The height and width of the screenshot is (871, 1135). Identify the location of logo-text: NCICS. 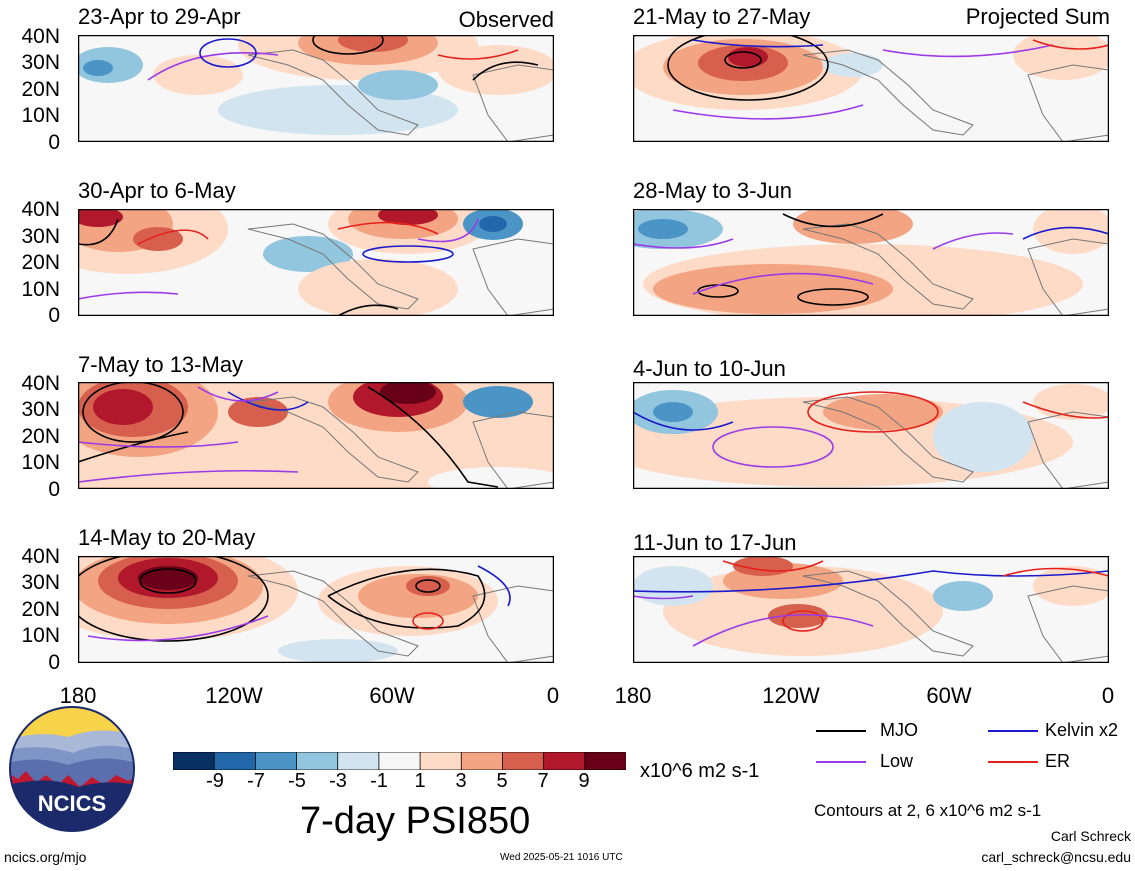
(72, 803).